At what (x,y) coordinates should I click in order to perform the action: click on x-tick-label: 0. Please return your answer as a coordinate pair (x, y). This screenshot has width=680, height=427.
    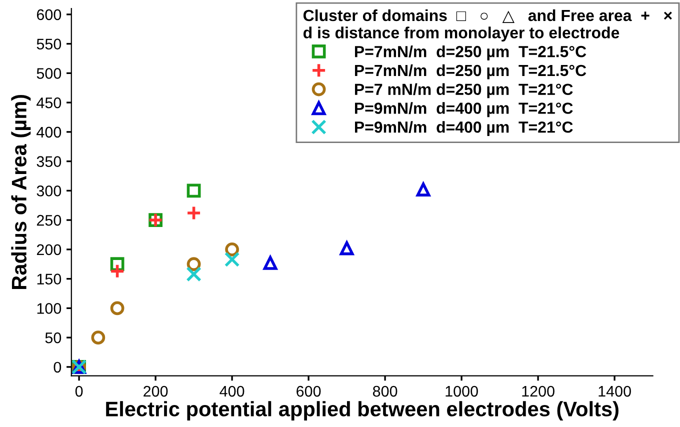
    Looking at the image, I should click on (79, 391).